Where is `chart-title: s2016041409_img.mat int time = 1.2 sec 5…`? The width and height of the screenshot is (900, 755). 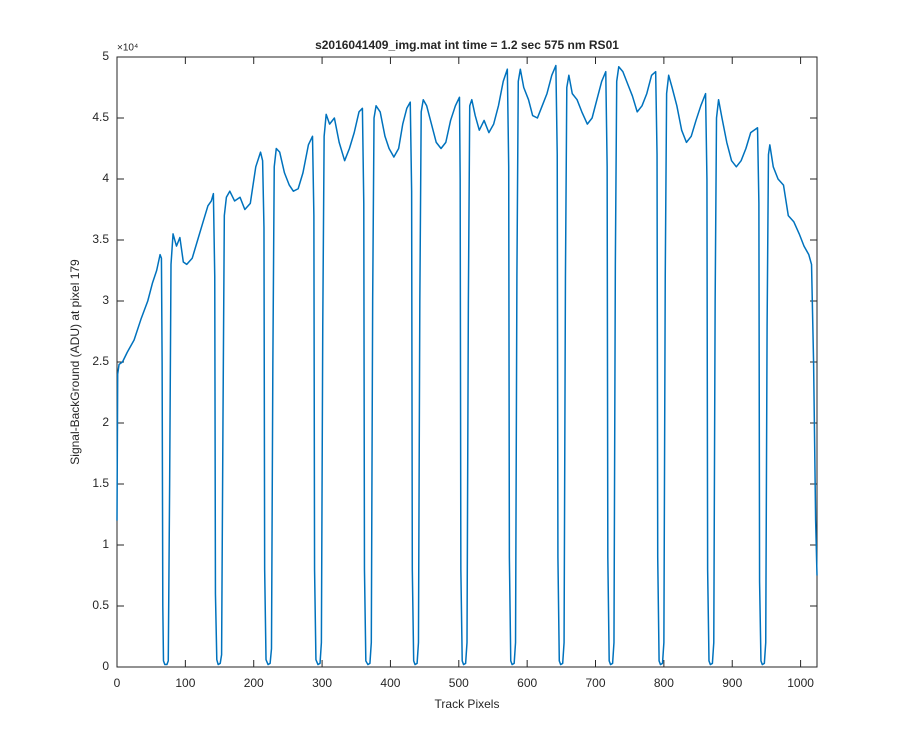
chart-title: s2016041409_img.mat int time = 1.2 sec 5… is located at coordinates (467, 45).